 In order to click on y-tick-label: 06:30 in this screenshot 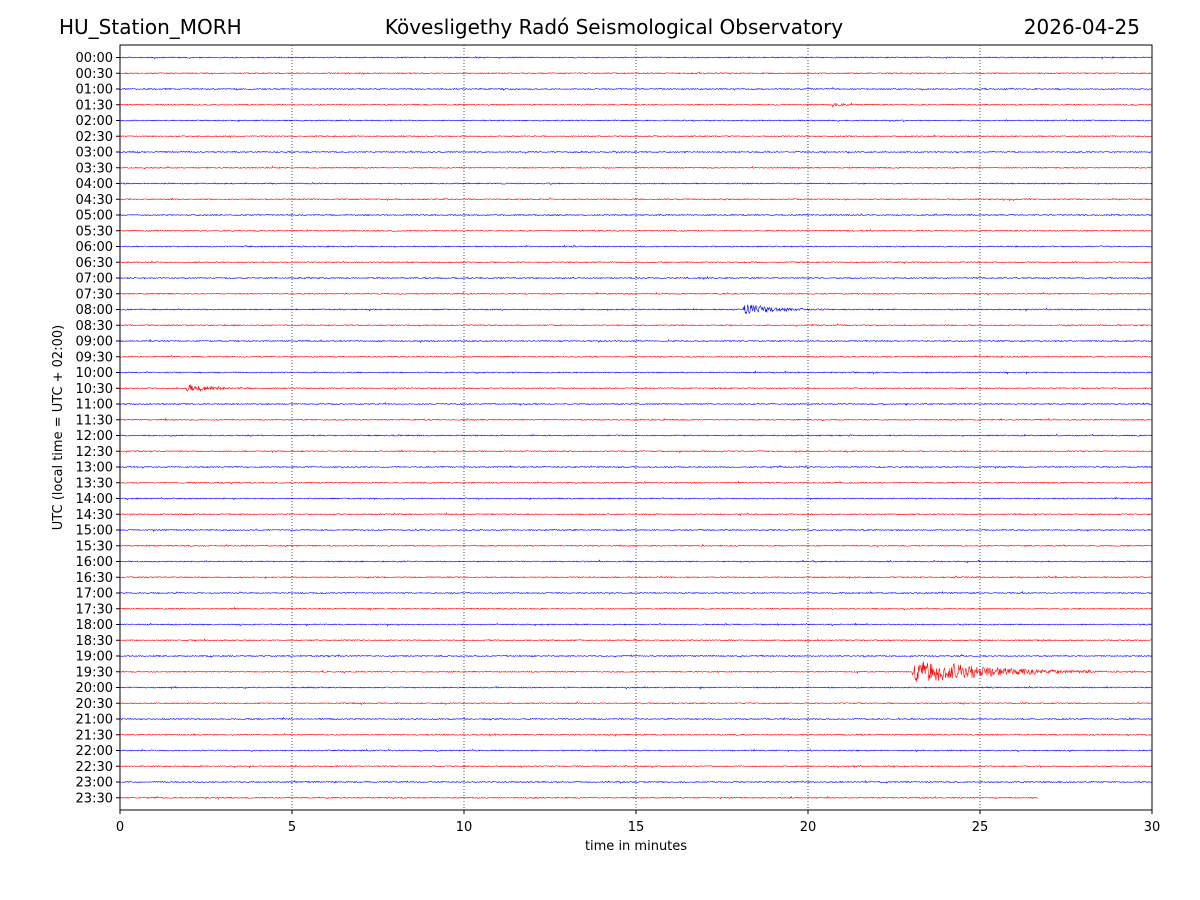, I will do `click(94, 263)`.